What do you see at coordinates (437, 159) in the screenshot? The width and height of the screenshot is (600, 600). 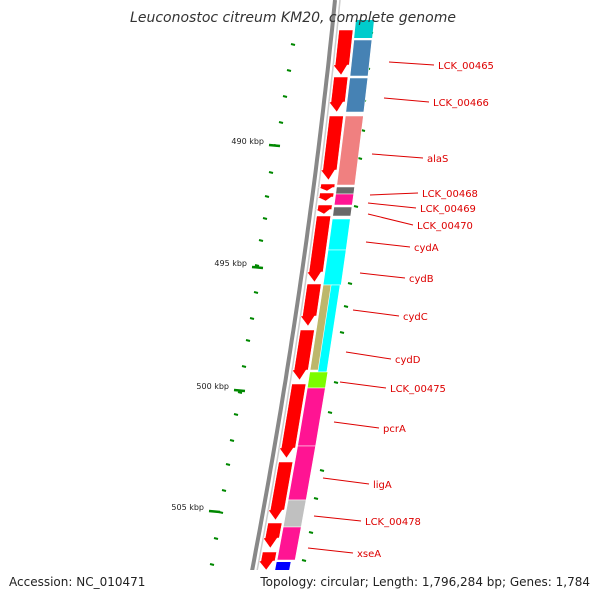 I see `gene-label: alaS` at bounding box center [437, 159].